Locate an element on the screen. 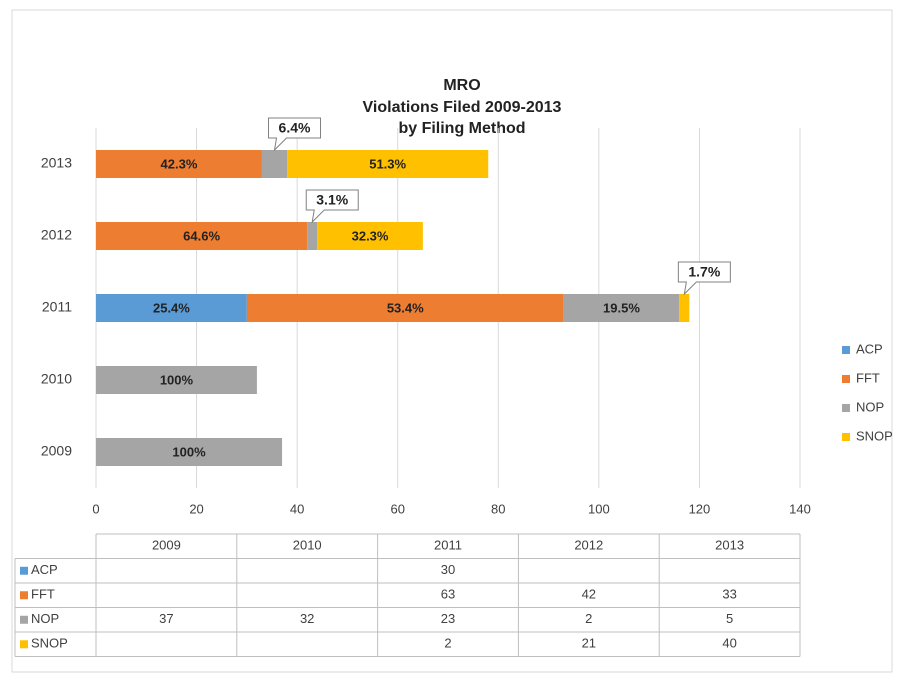 This screenshot has width=904, height=683. chart-title: by Filing Method is located at coordinates (461, 128).